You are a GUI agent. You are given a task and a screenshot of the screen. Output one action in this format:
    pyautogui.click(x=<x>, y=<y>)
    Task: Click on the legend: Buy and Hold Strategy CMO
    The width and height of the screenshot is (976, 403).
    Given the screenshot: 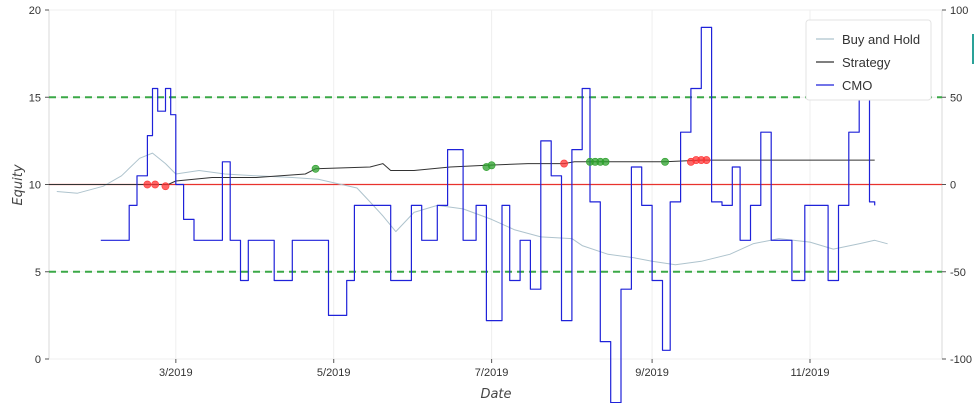 What is the action you would take?
    pyautogui.click(x=868, y=60)
    